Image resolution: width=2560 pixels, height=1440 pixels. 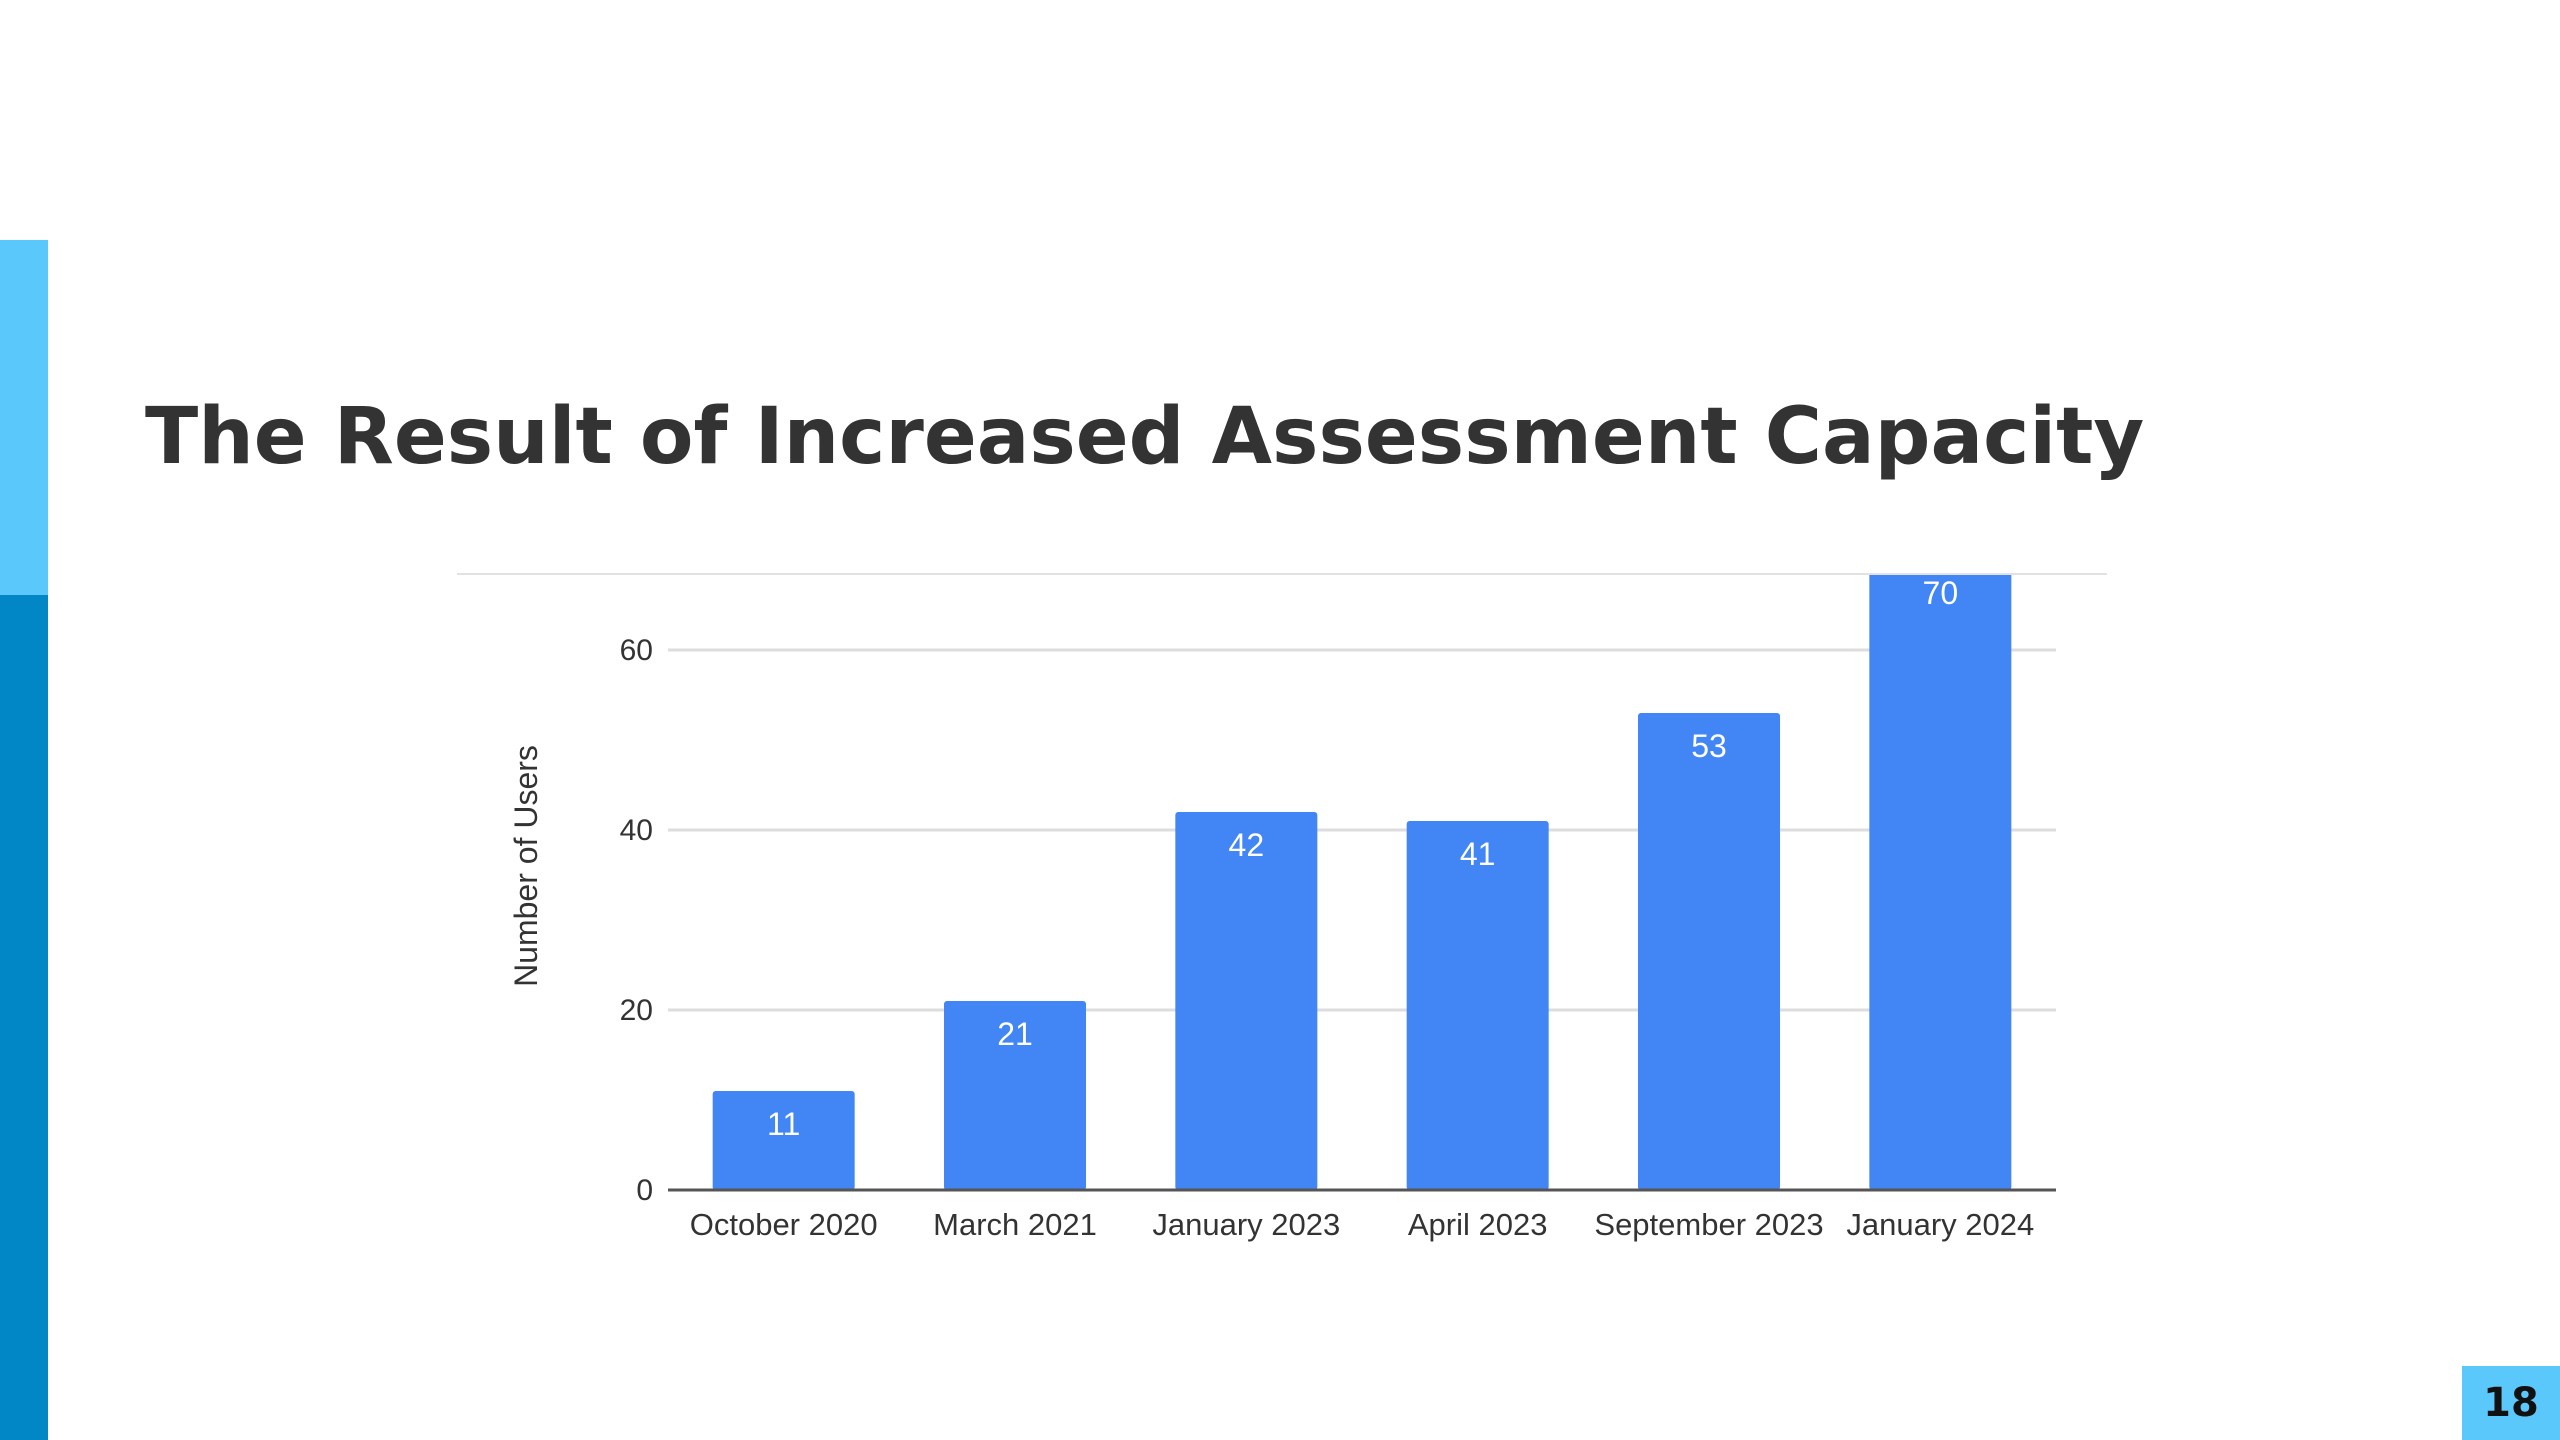 What do you see at coordinates (1478, 854) in the screenshot?
I see `bar-value-label: 41` at bounding box center [1478, 854].